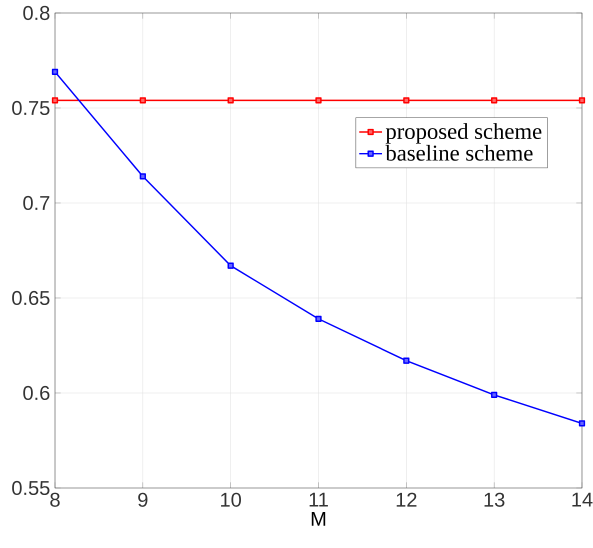  Describe the element at coordinates (36, 393) in the screenshot. I see `y-tick-label: 0.6` at that location.